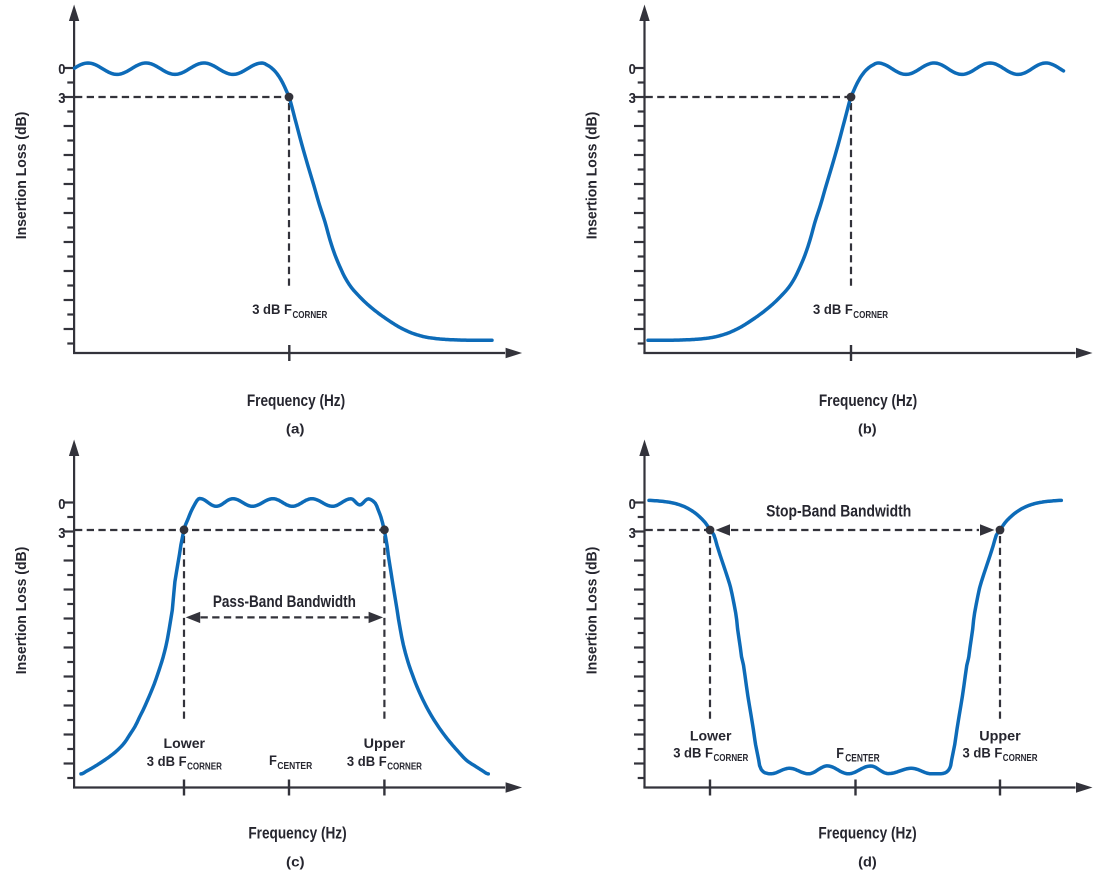  I want to click on svg-text: Stop-Band Bandwidth, so click(838, 511).